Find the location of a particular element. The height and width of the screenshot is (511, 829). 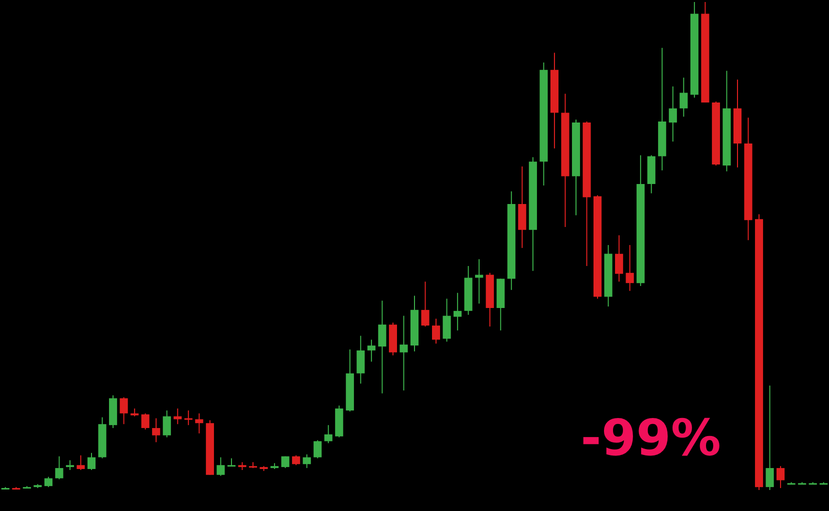

annotation: -99% is located at coordinates (651, 438).